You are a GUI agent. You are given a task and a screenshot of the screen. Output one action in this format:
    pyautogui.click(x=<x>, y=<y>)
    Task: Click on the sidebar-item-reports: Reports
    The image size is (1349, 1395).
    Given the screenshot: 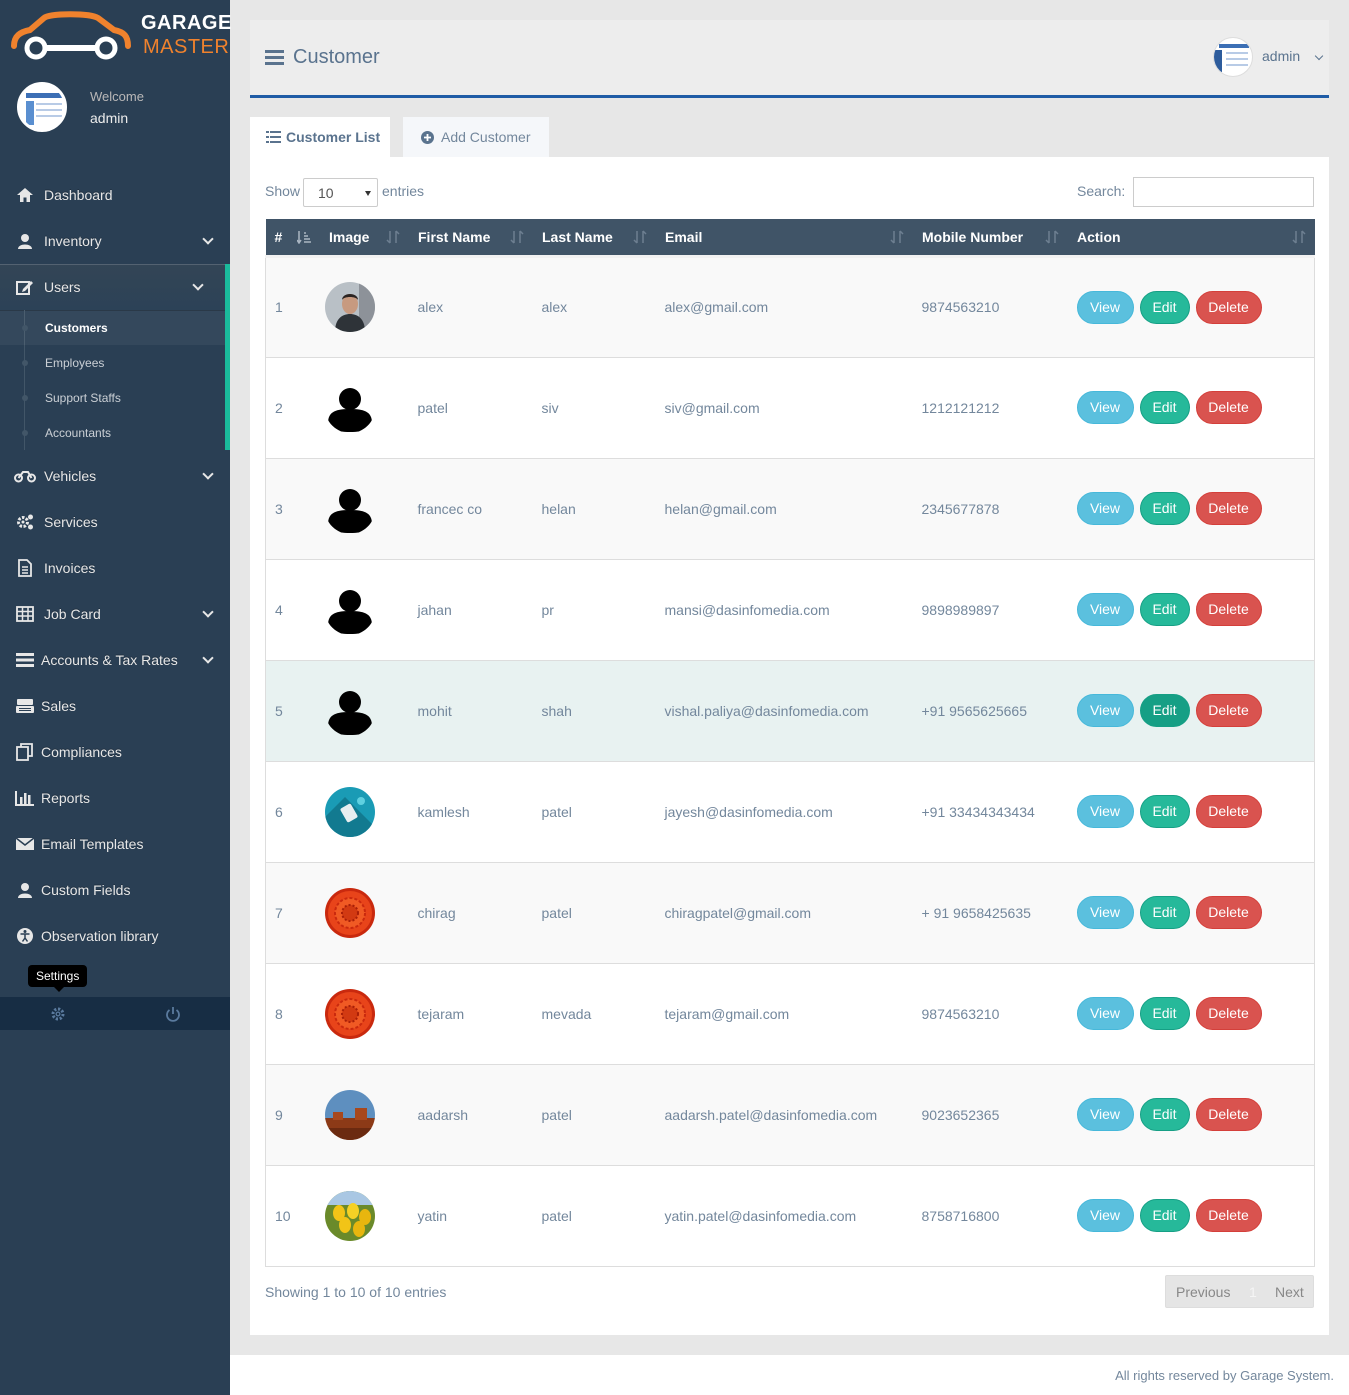 What is the action you would take?
    pyautogui.click(x=115, y=798)
    